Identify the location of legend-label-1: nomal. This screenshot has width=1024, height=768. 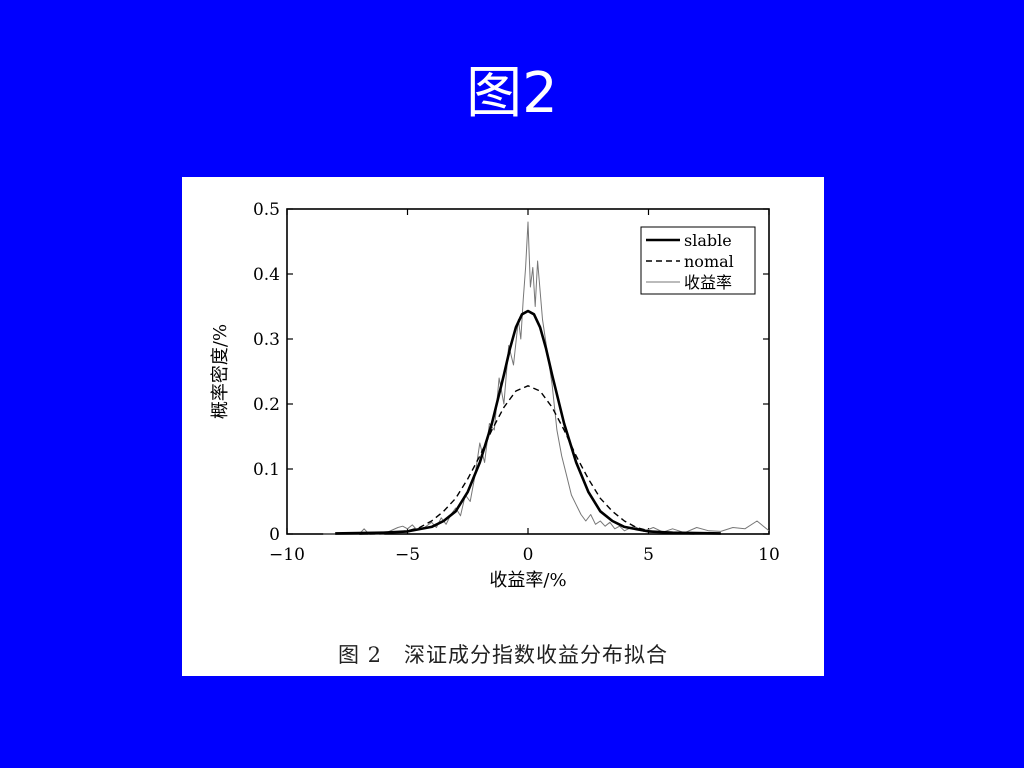
(709, 261).